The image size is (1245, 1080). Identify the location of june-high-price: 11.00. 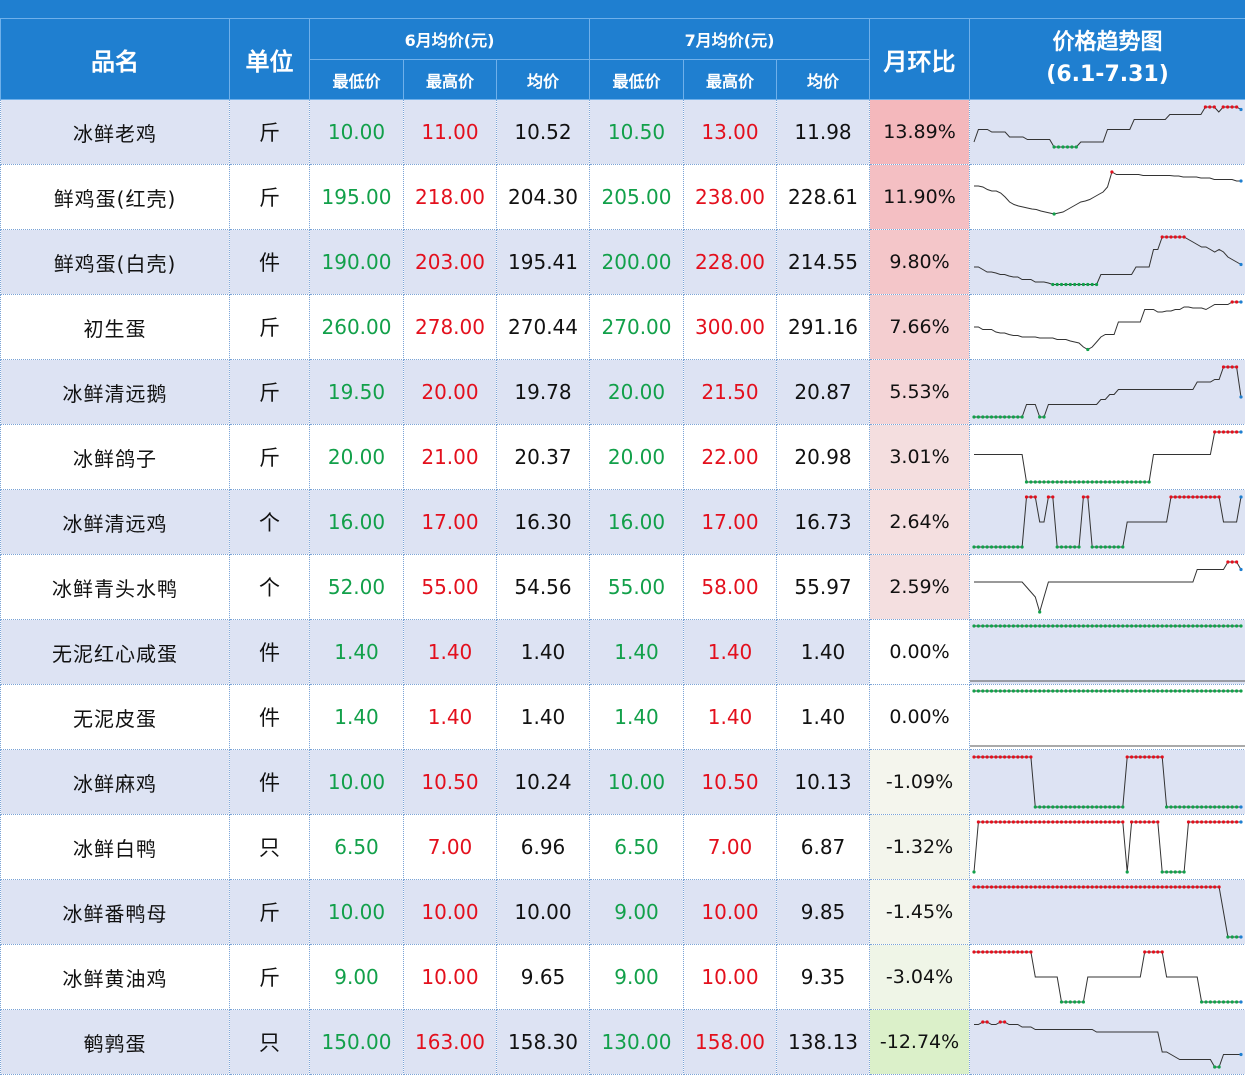
(450, 132).